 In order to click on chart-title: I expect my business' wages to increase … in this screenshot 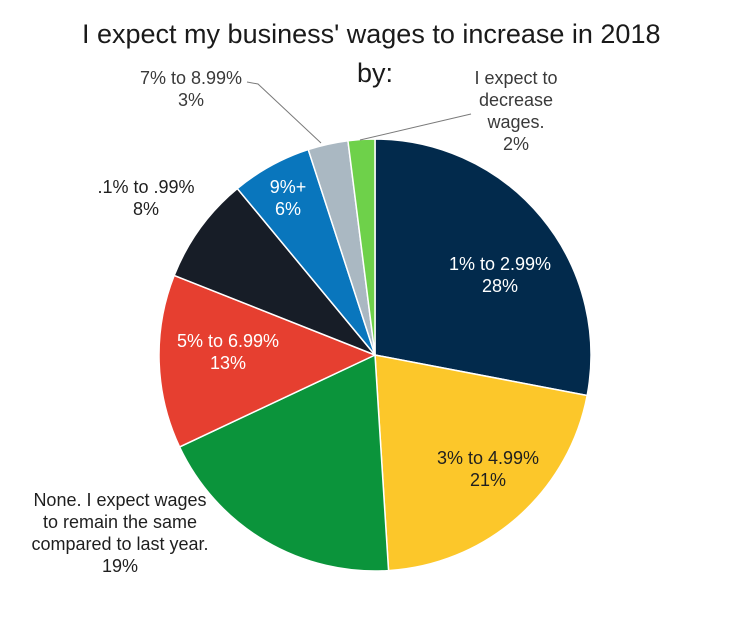, I will do `click(375, 53)`.